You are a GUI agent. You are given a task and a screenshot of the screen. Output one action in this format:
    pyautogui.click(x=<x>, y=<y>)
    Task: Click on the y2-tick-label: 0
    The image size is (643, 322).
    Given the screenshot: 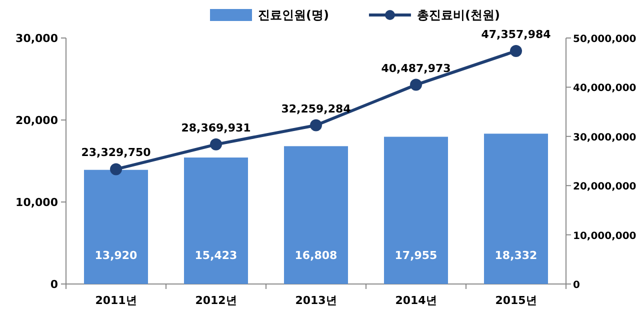 What is the action you would take?
    pyautogui.click(x=576, y=285)
    